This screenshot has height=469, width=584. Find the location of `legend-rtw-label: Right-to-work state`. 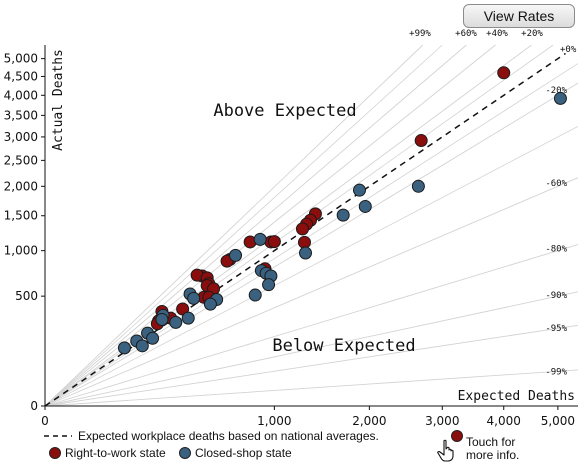

legend-rtw-label: Right-to-work state is located at coordinates (115, 453).